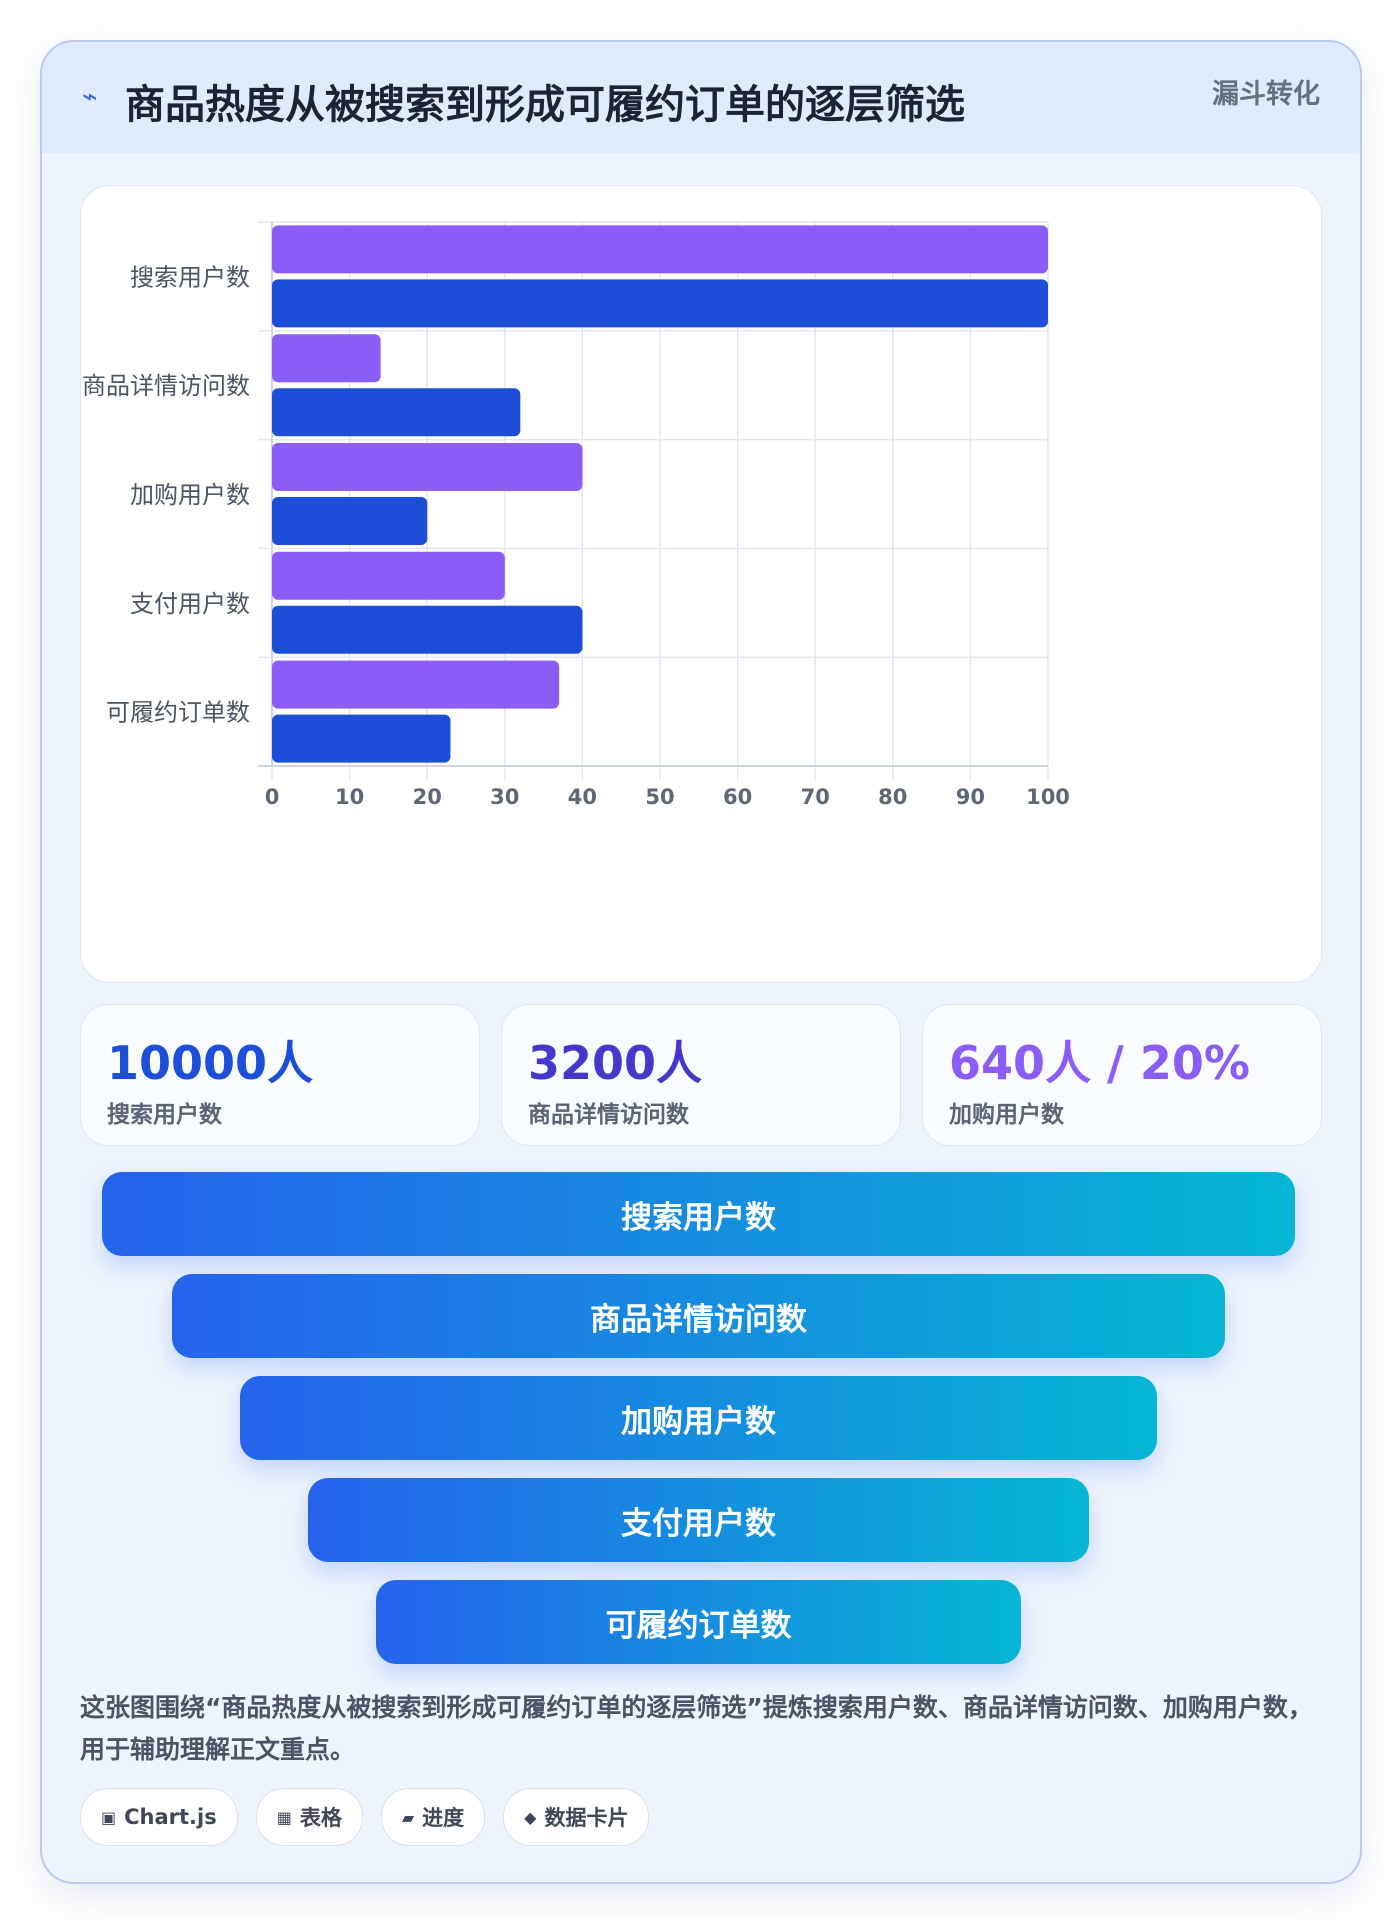  I want to click on tag-label: 进度, so click(443, 1818).